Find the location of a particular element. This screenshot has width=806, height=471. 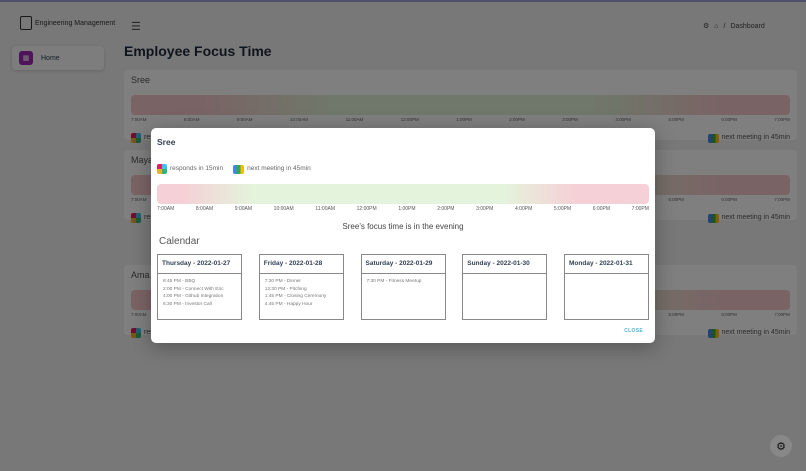

time-label: 2:00PM is located at coordinates (446, 209).